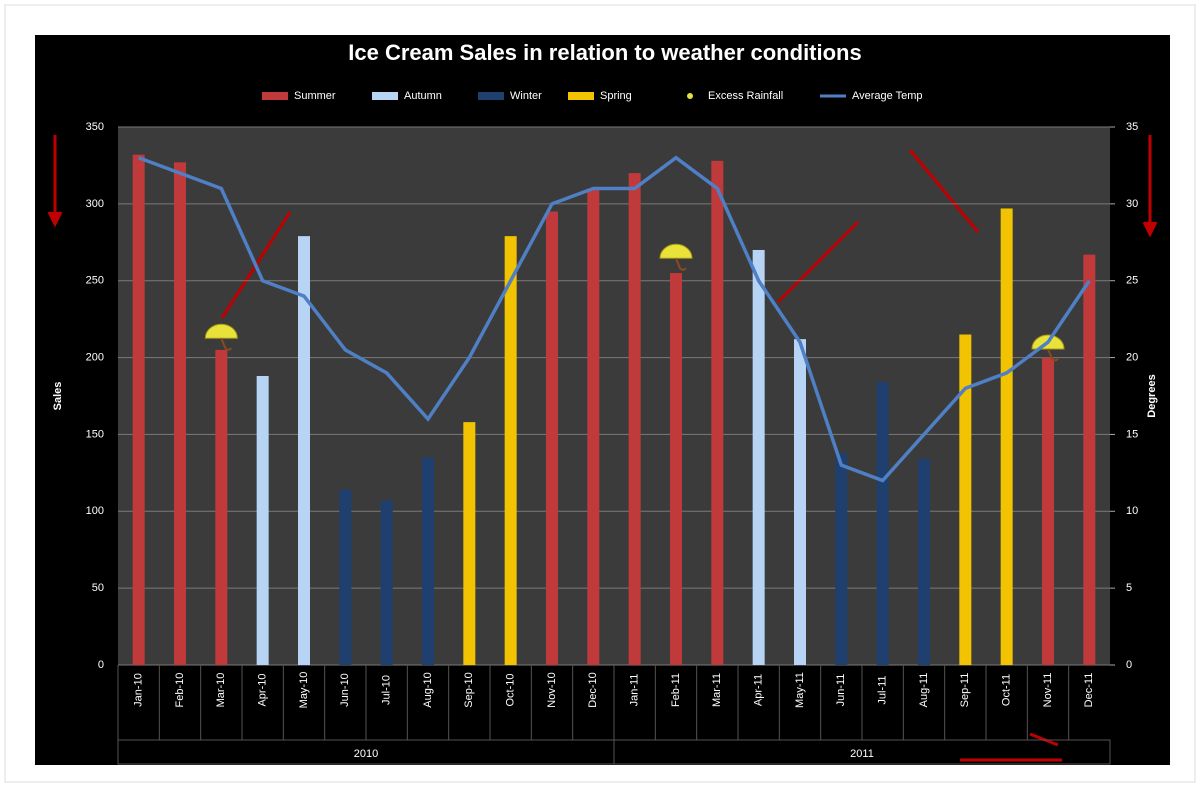 This screenshot has width=1200, height=787. I want to click on x-tick-label: Jul-11, so click(883, 689).